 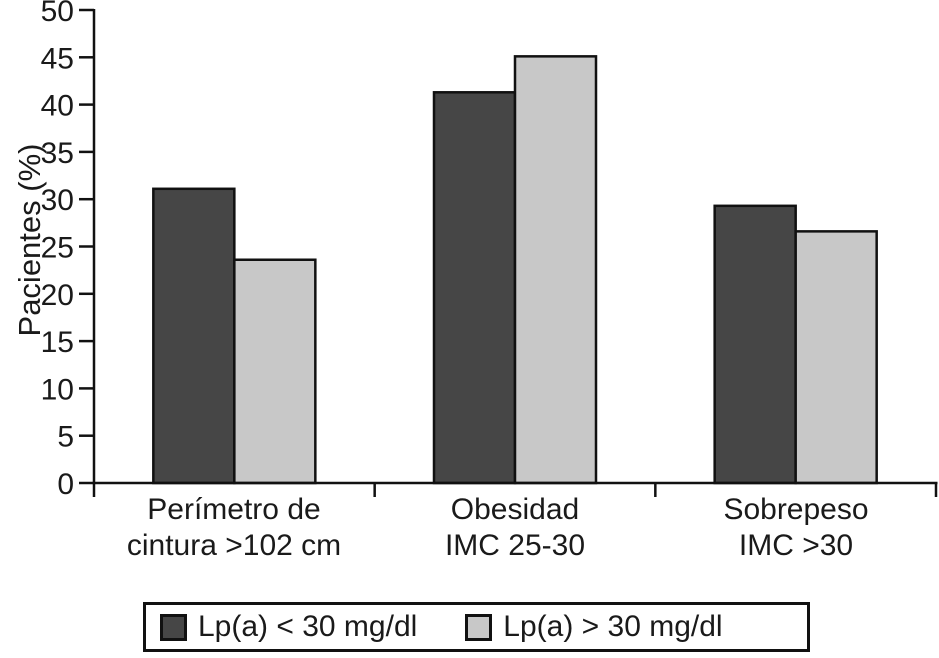 What do you see at coordinates (57, 342) in the screenshot?
I see `y-tick-label: 15` at bounding box center [57, 342].